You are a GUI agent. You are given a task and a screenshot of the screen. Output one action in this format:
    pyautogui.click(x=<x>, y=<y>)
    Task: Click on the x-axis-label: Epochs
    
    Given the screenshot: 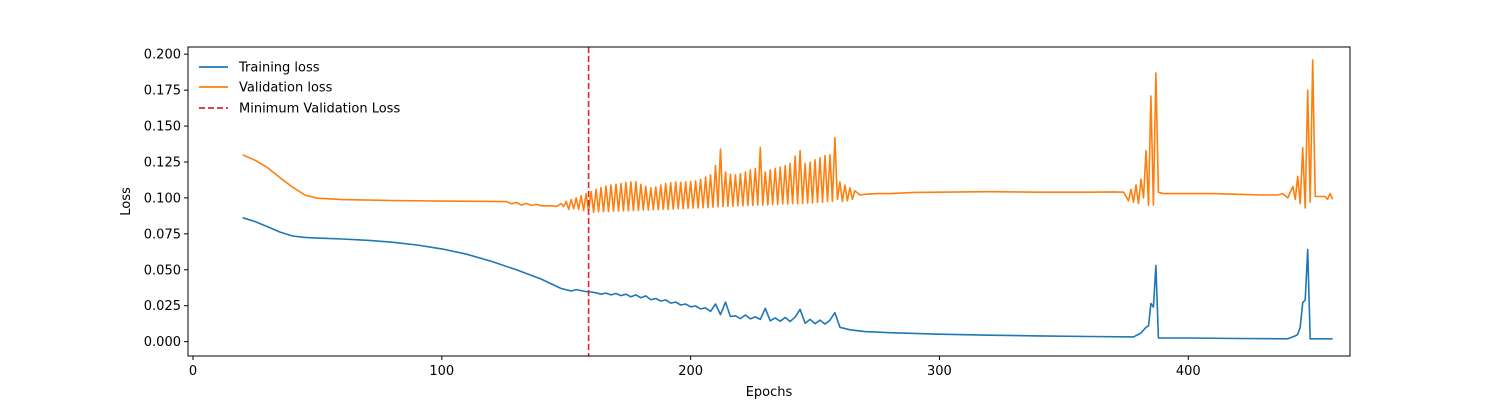 What is the action you would take?
    pyautogui.click(x=769, y=392)
    